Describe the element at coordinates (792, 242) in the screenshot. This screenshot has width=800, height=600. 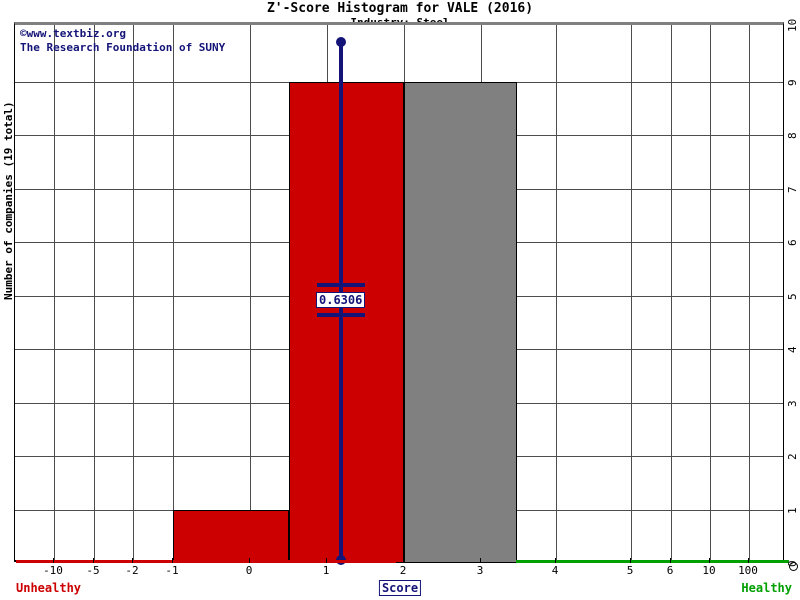
I see `y-tick-label: 6` at that location.